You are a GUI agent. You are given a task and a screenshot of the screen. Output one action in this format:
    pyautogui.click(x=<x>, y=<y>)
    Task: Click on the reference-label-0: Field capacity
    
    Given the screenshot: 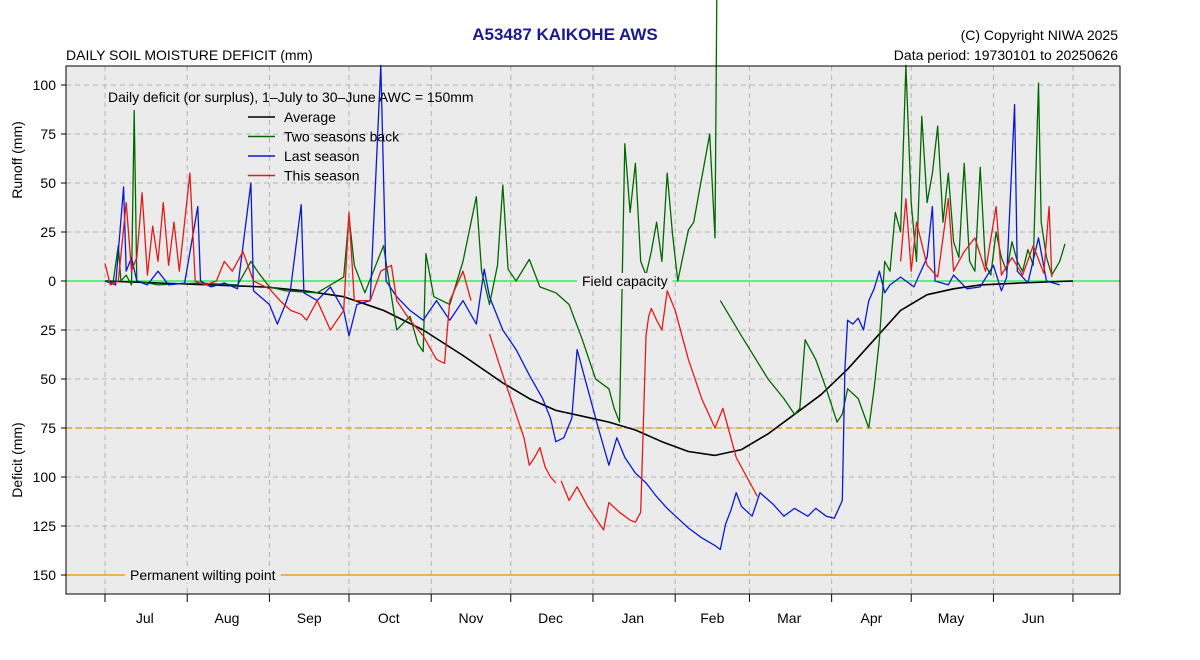 What is the action you would take?
    pyautogui.click(x=625, y=281)
    